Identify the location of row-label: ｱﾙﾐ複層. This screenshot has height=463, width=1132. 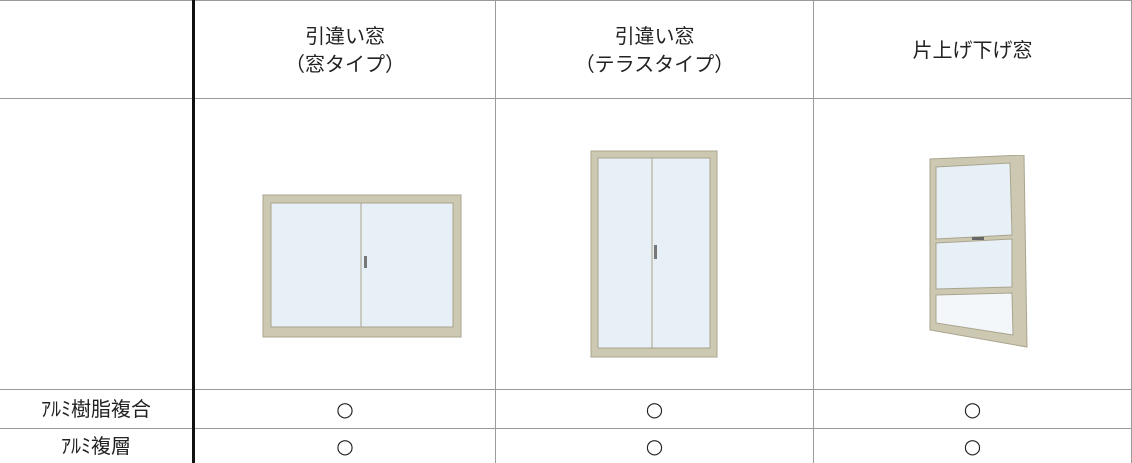
(96, 446).